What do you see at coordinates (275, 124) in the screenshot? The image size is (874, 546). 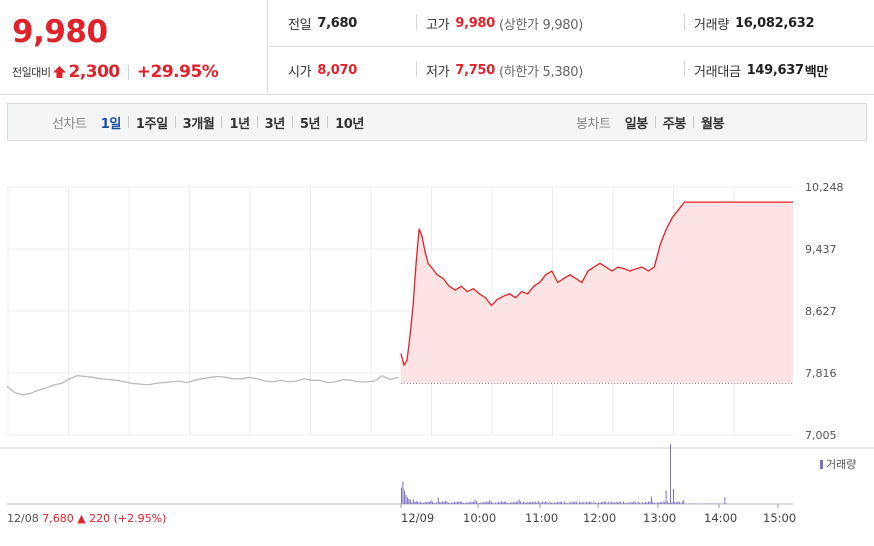 I see `tab-3-years: 3년` at bounding box center [275, 124].